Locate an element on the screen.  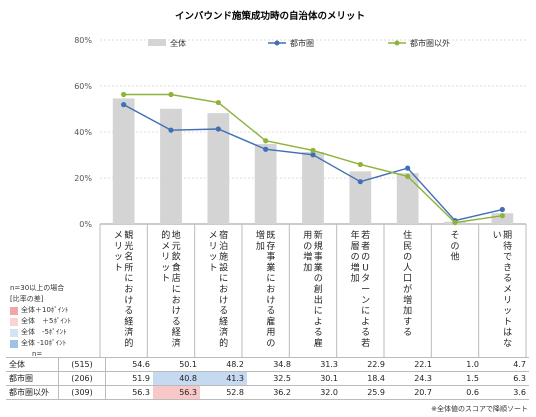
category-label: 新規事業の創出による雇 is located at coordinates (318, 289).